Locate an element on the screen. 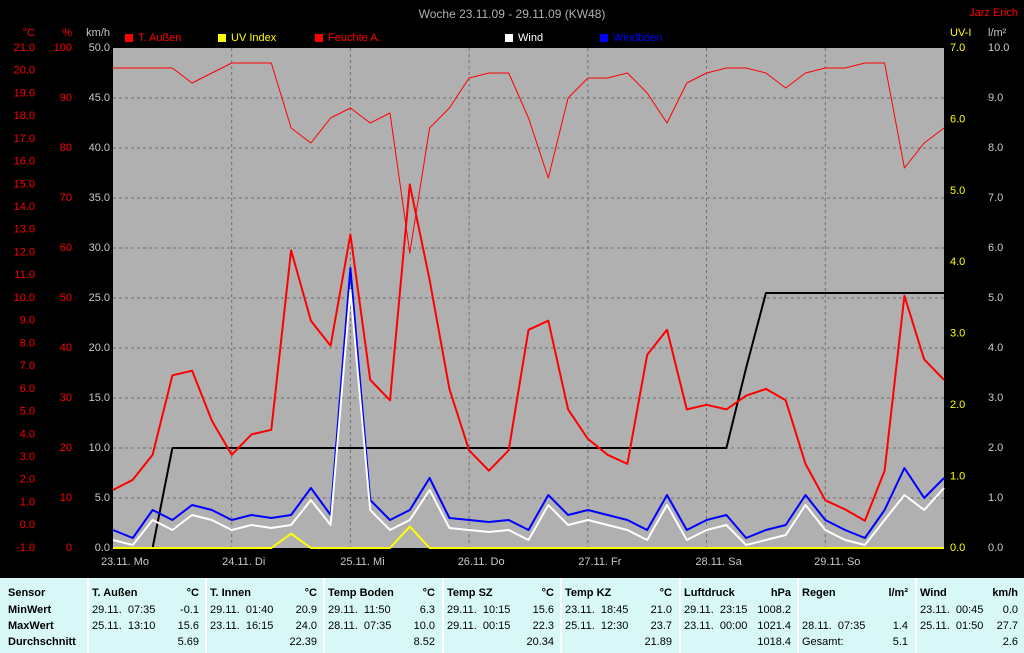  legend-label: Regen is located at coordinates (439, 38).